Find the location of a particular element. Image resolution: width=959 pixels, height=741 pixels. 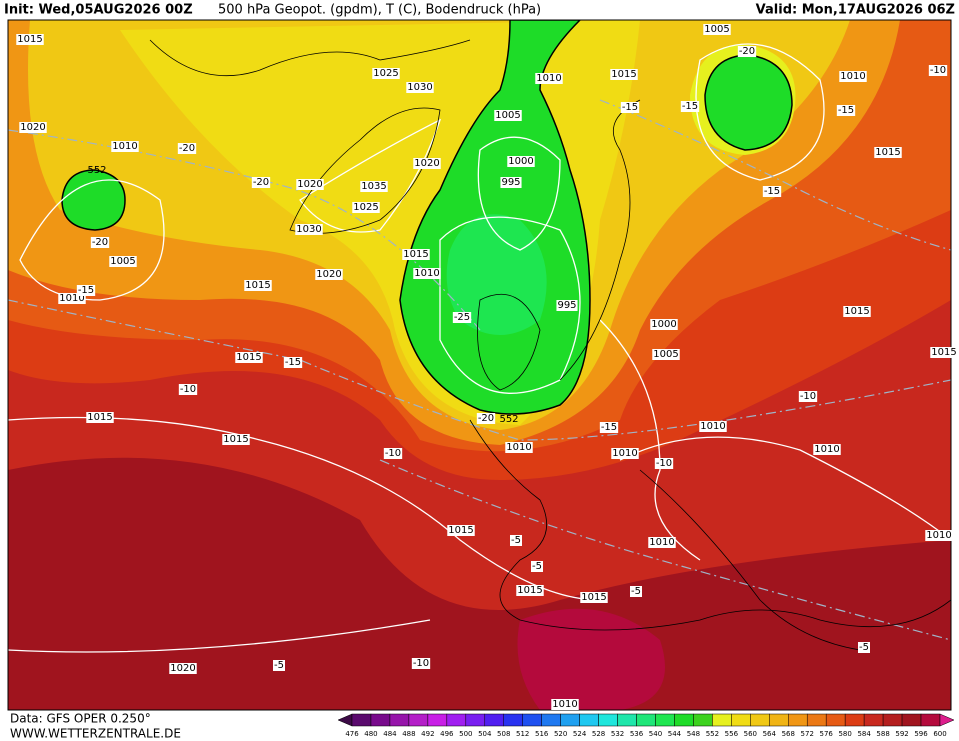

colorbar-tick-label: 516 is located at coordinates (542, 734).